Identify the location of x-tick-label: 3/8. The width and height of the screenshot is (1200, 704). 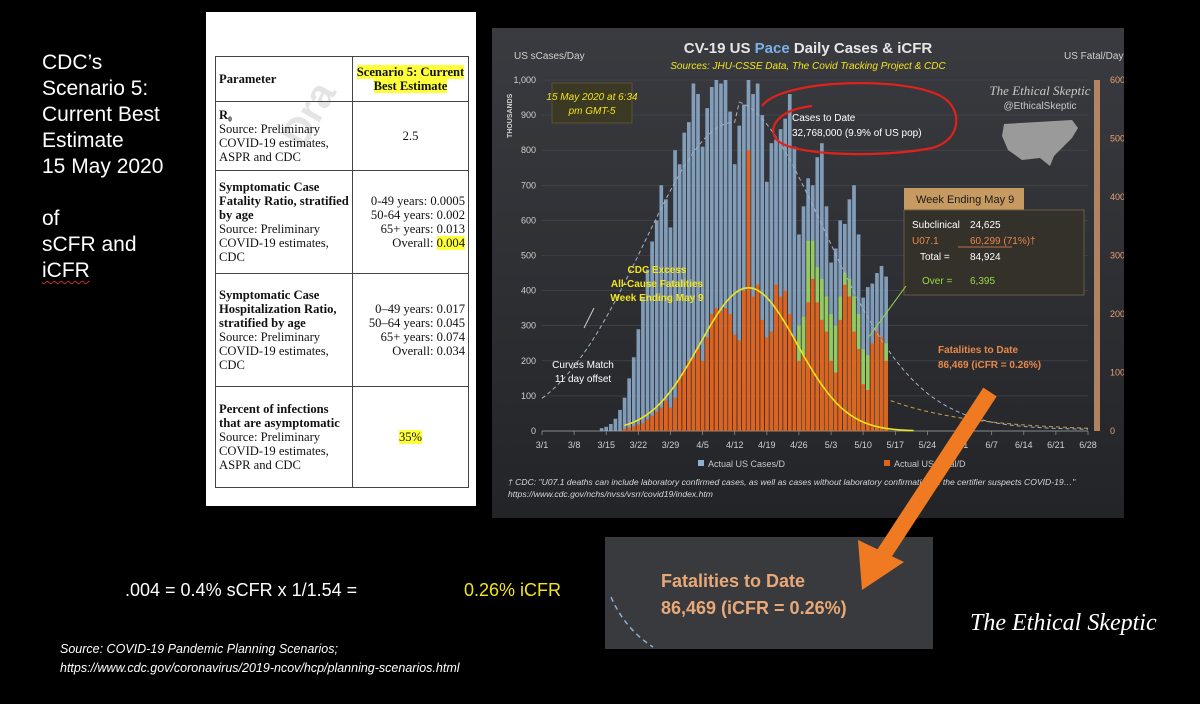
(574, 445).